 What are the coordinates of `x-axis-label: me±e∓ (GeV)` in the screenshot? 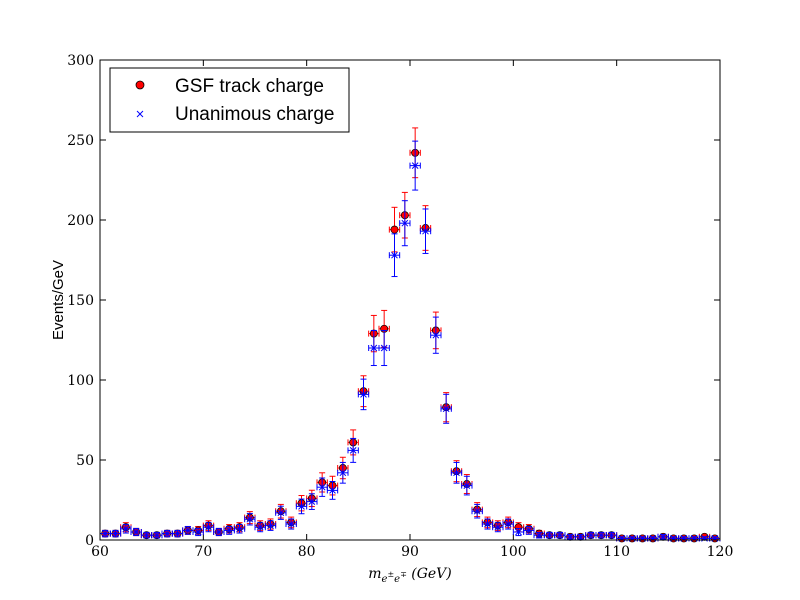 It's located at (409, 575).